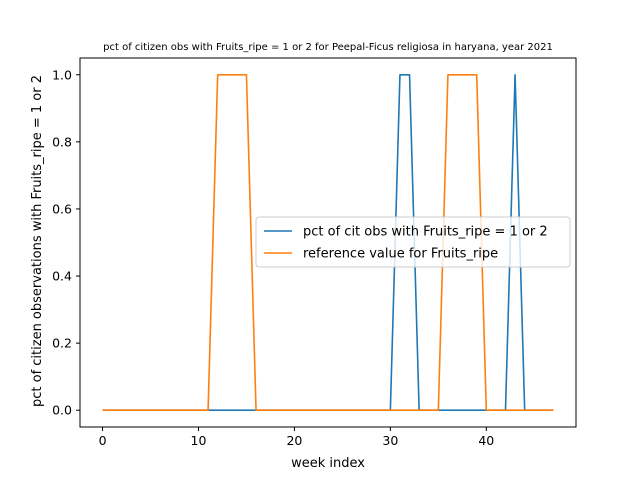 This screenshot has width=640, height=480. What do you see at coordinates (62, 410) in the screenshot?
I see `y-tick-label: 0.0` at bounding box center [62, 410].